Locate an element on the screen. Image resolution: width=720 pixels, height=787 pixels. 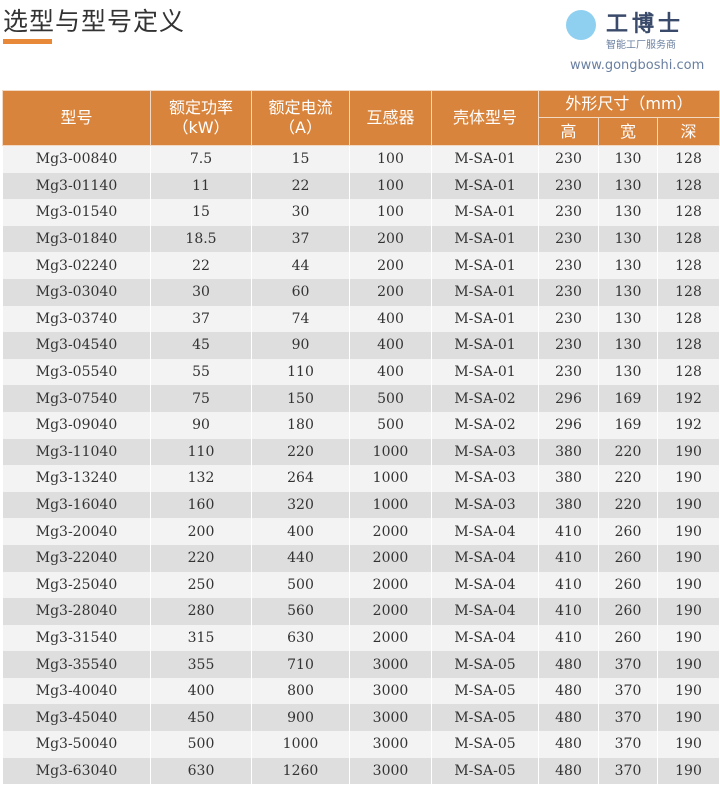
table-cell: 37 is located at coordinates (201, 319).